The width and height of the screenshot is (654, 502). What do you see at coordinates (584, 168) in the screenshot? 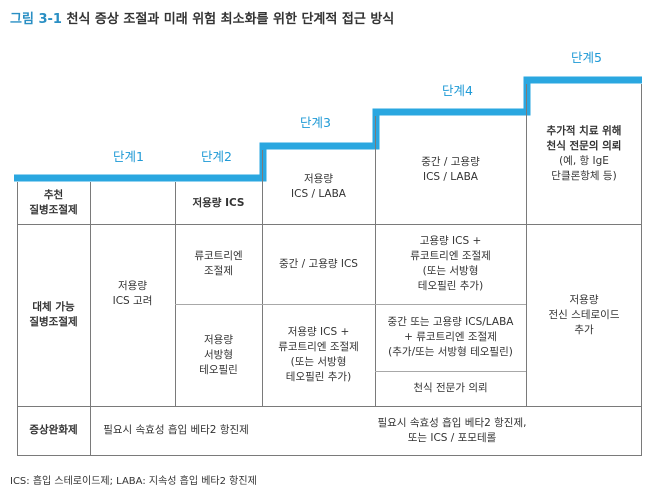
I see `step5-recommended-sub: (예, 항 IgE 단클론항체 등)` at bounding box center [584, 168].